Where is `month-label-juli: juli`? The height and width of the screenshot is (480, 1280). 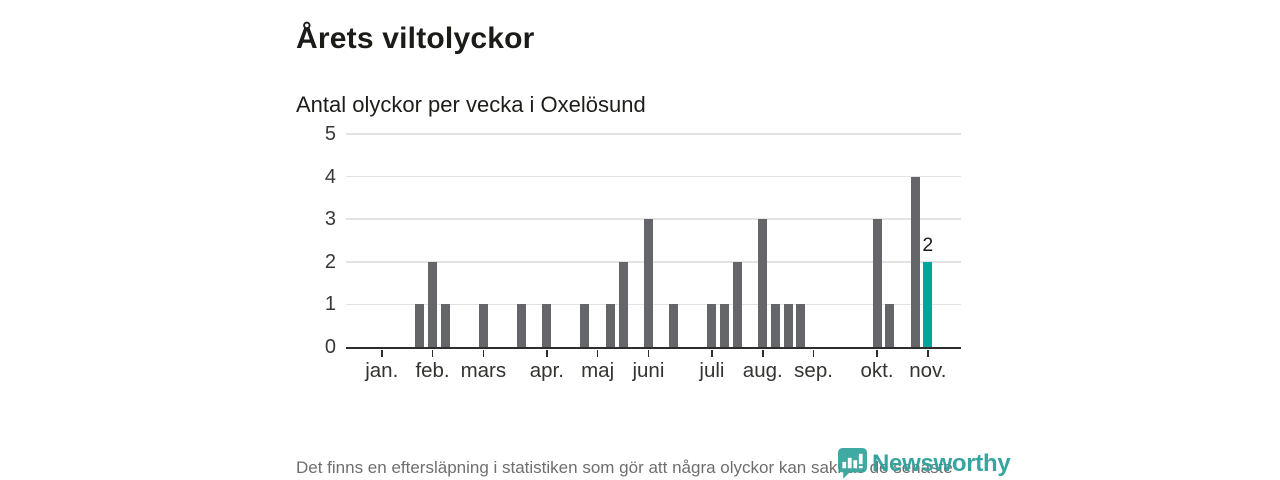
month-label-juli: juli is located at coordinates (712, 370).